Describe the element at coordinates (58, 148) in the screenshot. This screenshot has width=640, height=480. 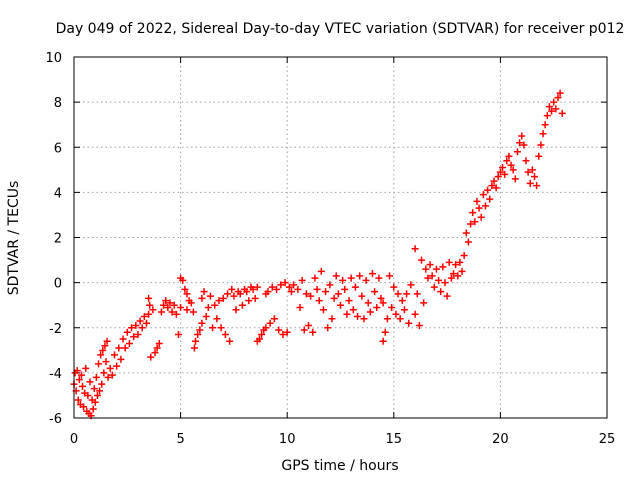
I see `y-tick-label: 6` at that location.